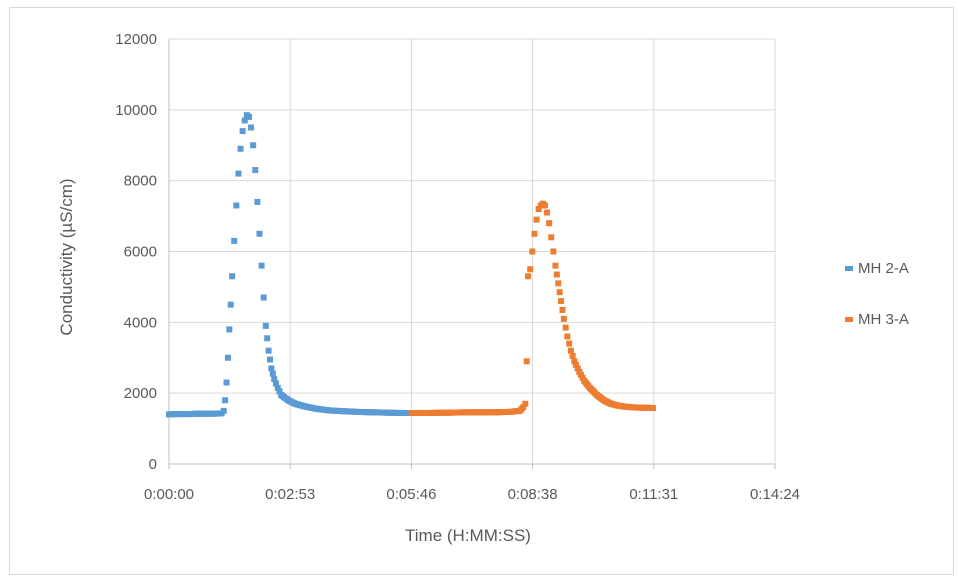 The width and height of the screenshot is (958, 579). I want to click on legend-label: MH 2-A, so click(883, 268).